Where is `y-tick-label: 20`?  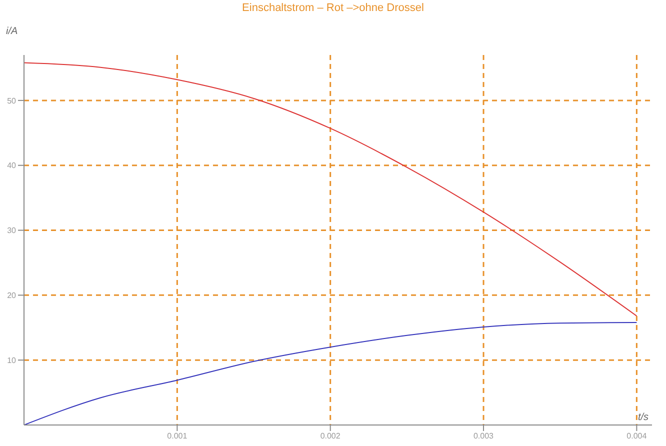
y-tick-label: 20 is located at coordinates (12, 295).